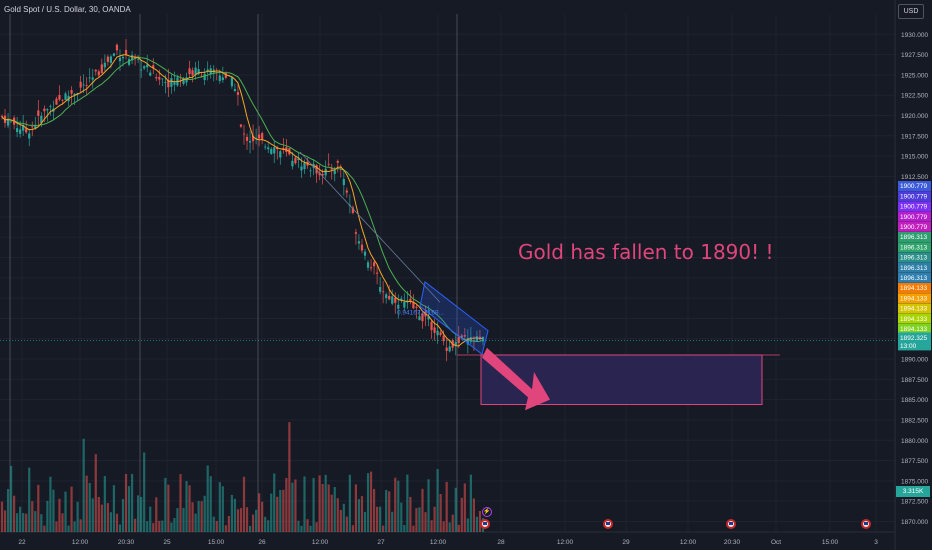 This screenshot has height=550, width=932. What do you see at coordinates (646, 252) in the screenshot?
I see `annotation-text: Gold has fallen to 1890! !` at bounding box center [646, 252].